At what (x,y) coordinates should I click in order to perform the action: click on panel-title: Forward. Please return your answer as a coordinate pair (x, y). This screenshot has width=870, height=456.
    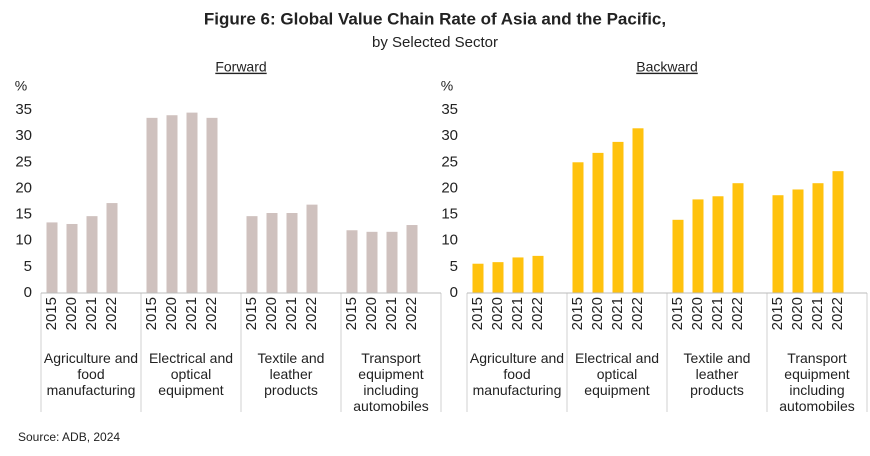
    Looking at the image, I should click on (240, 67).